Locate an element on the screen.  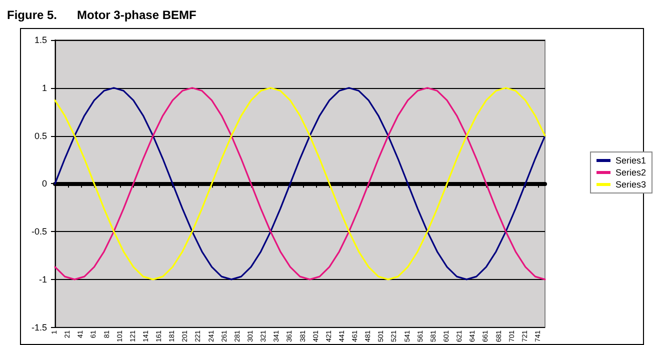
y-tick-label: -1.5 is located at coordinates (39, 327).